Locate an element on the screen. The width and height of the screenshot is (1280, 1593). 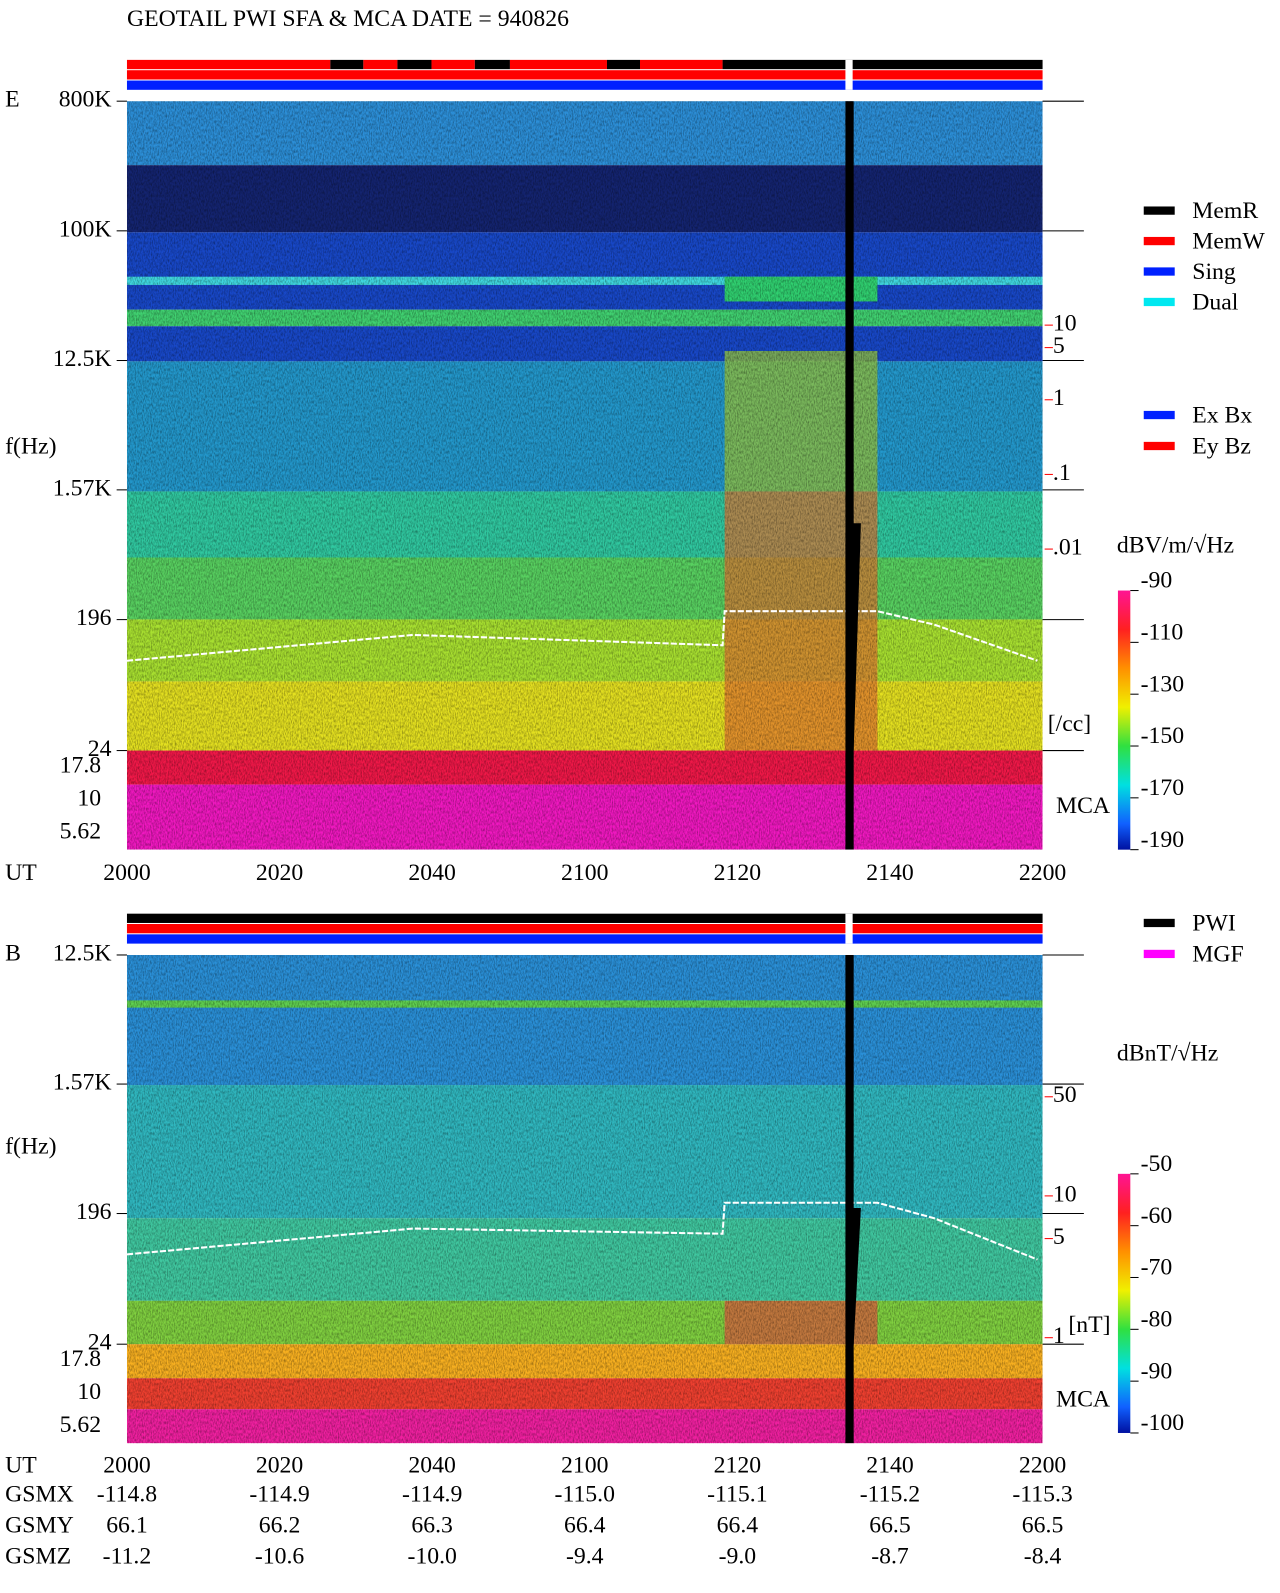
legend-label: PWI is located at coordinates (1214, 923).